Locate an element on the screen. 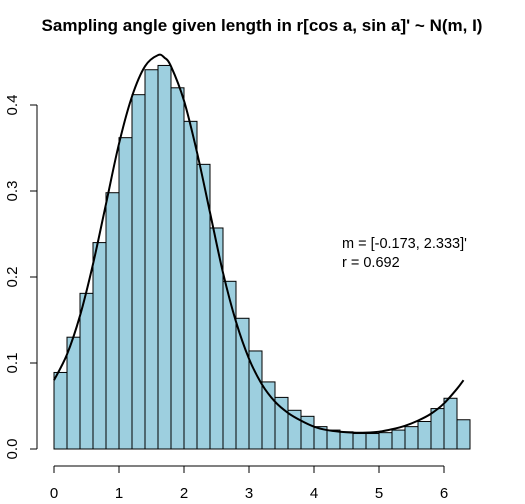 This screenshot has width=525, height=504. x-axis: 0 1 2 3 4 5 6 is located at coordinates (249, 483).